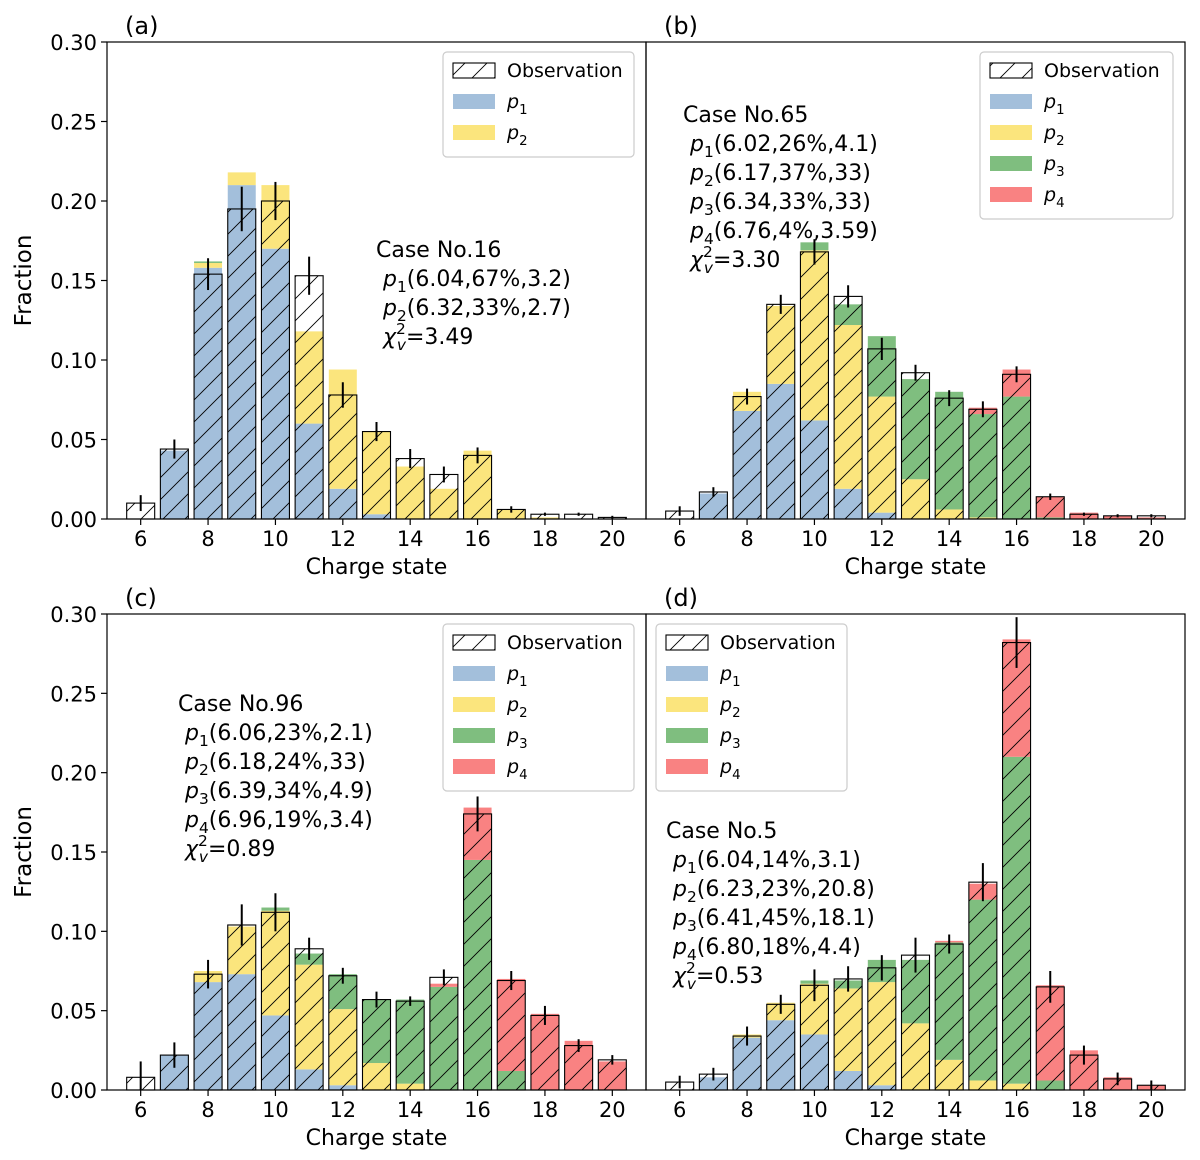  Describe the element at coordinates (773, 891) in the screenshot. I see `param-line: p2(6.23,23%,20.8)` at that location.